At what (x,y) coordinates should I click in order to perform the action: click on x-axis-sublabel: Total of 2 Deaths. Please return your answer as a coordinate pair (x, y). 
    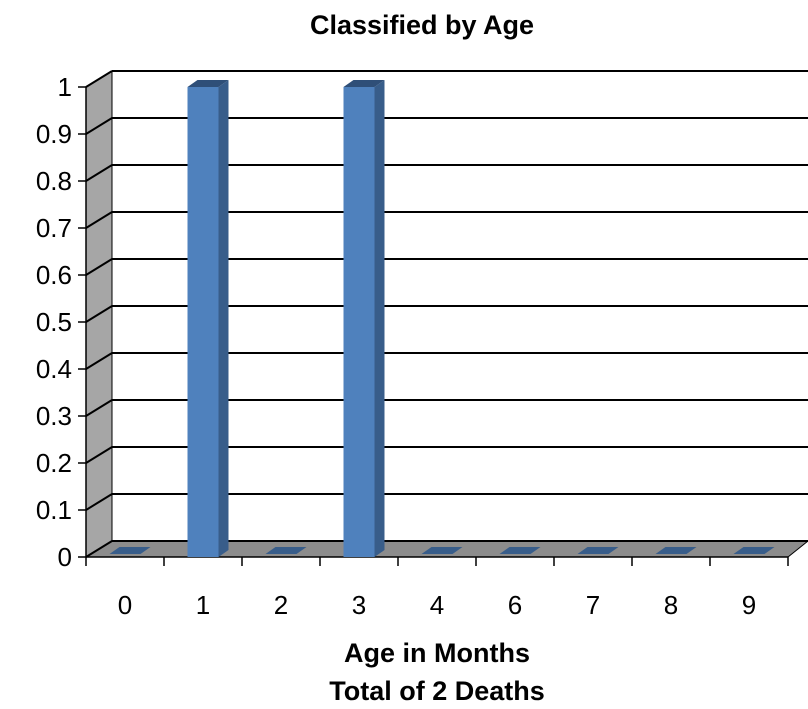
    Looking at the image, I should click on (437, 691).